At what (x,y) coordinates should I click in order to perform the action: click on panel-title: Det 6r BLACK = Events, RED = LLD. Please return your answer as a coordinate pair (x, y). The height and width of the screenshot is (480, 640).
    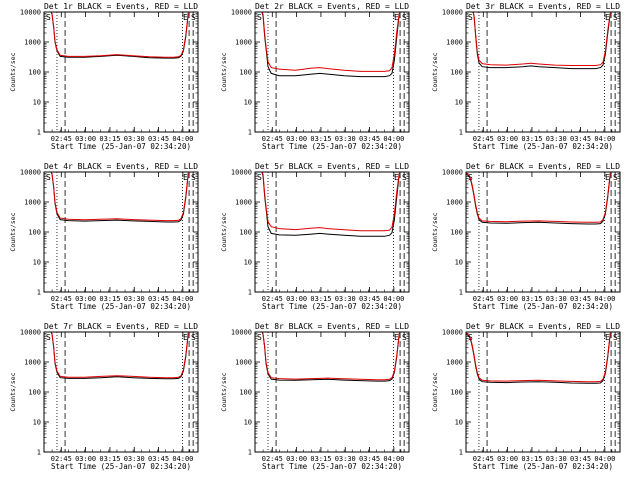
    Looking at the image, I should click on (543, 166).